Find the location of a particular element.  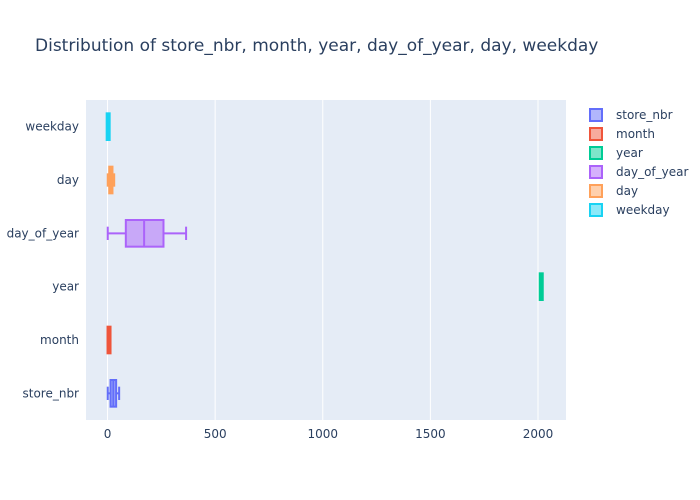

x-tick-label: 2000 is located at coordinates (538, 434).